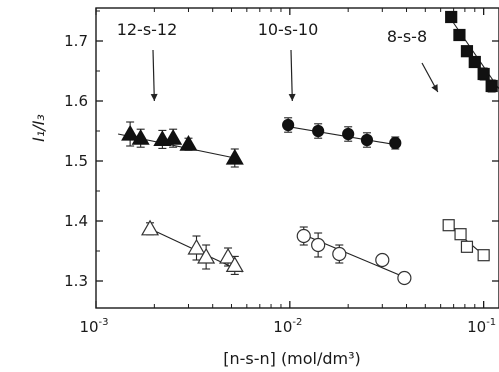  What do you see at coordinates (147, 29) in the screenshot?
I see `series-annotation-label: 12-s-12` at bounding box center [147, 29].